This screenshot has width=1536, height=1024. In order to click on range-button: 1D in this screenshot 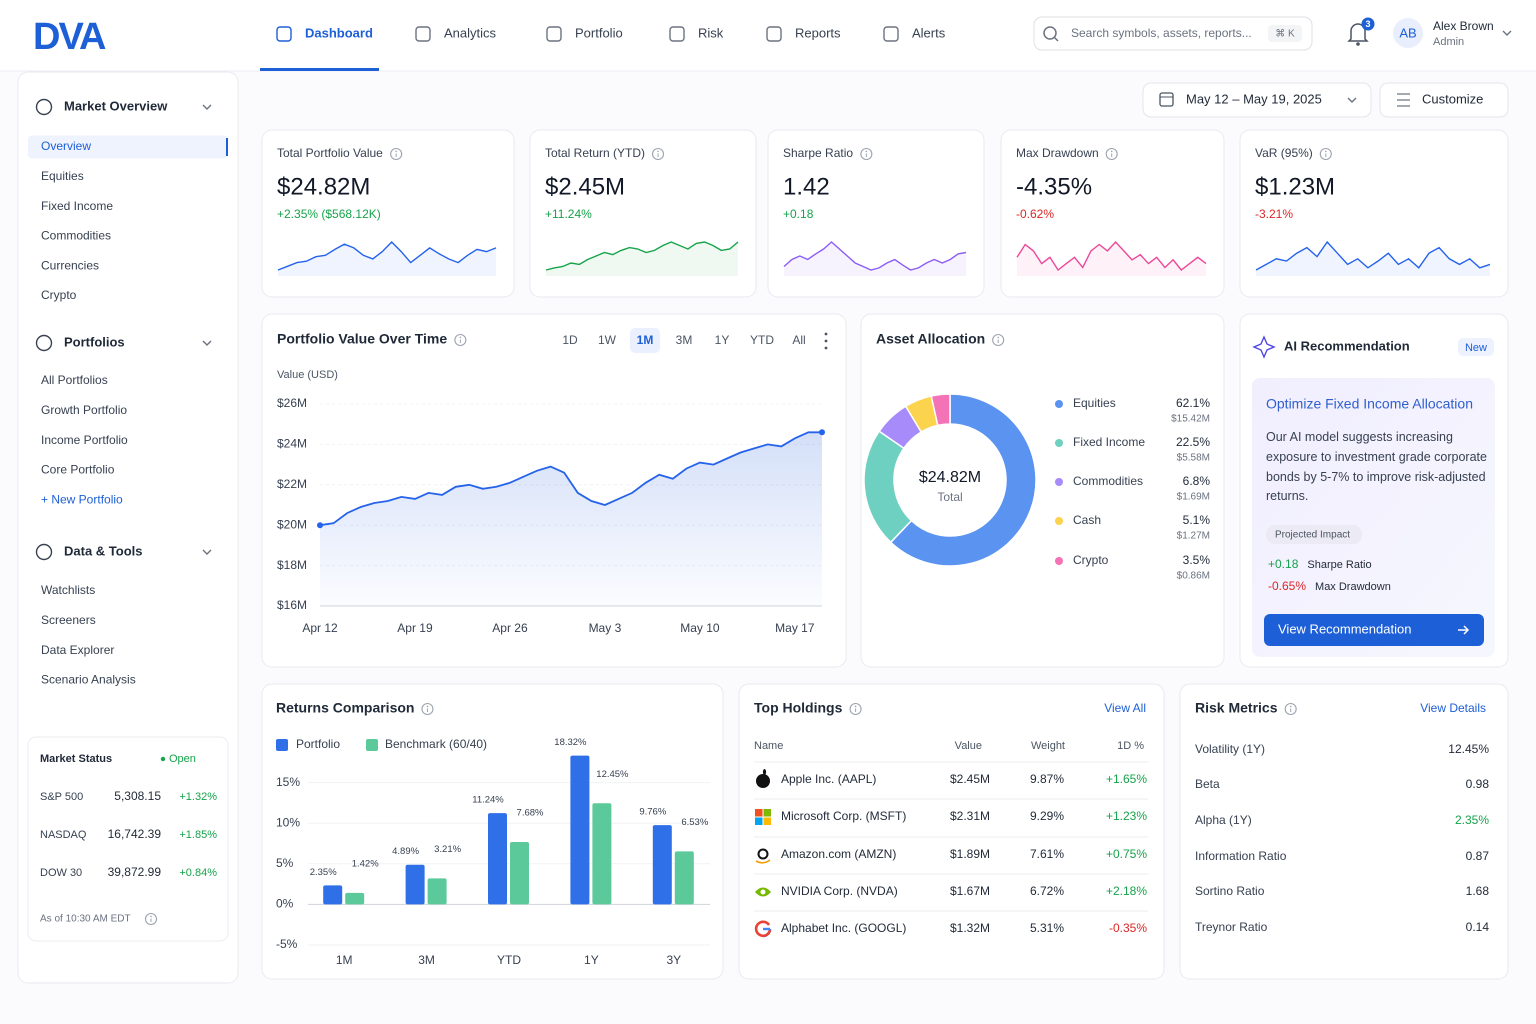, I will do `click(570, 340)`.